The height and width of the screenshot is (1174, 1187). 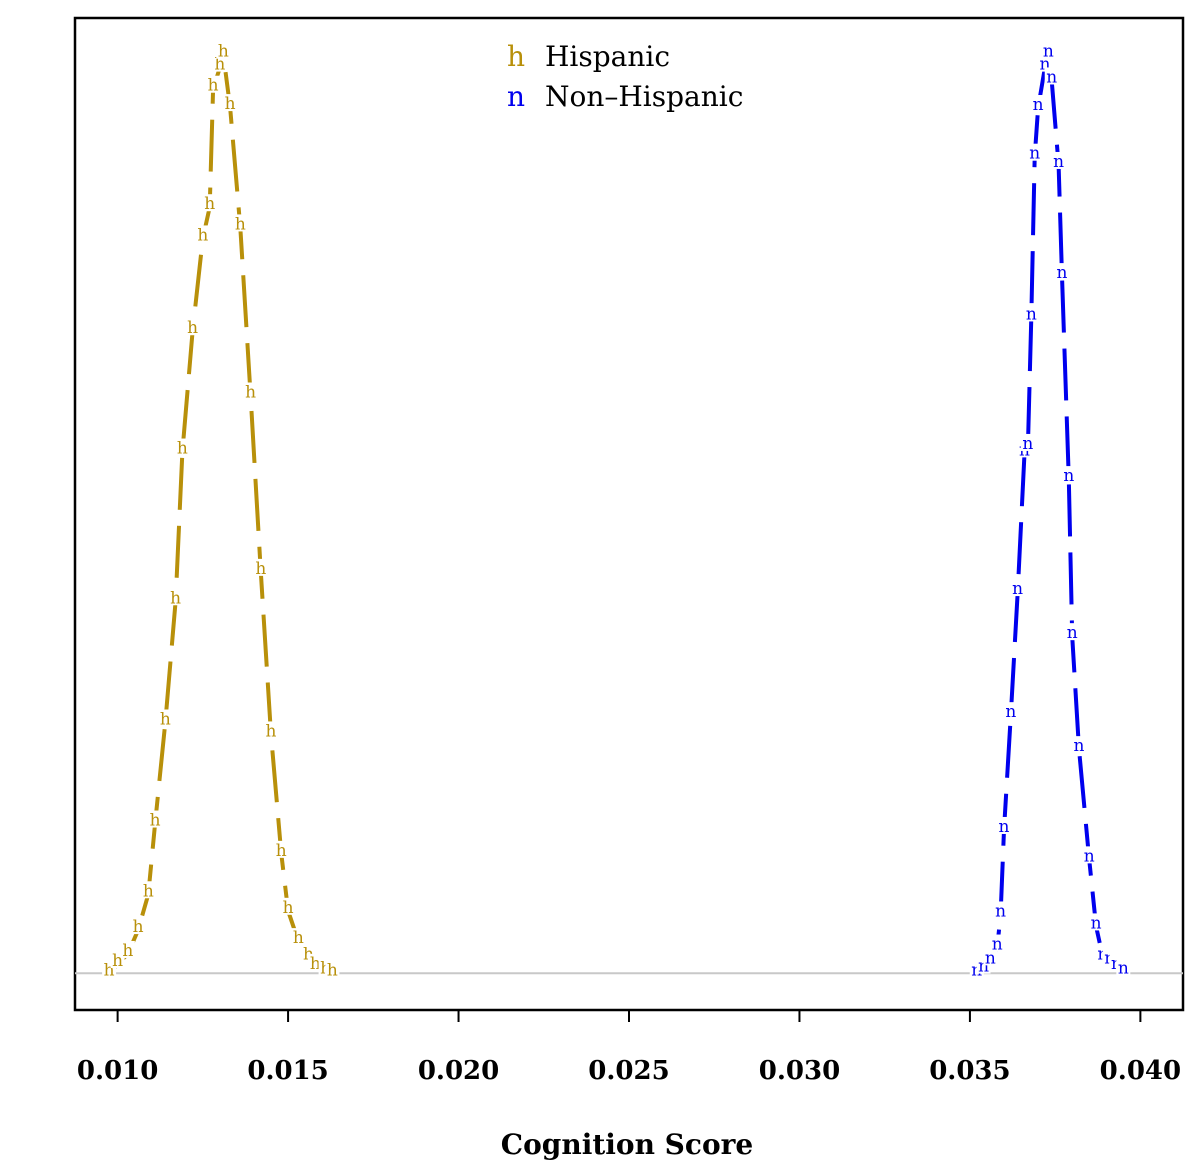 I want to click on x-tick-label: 0.025, so click(x=628, y=1071).